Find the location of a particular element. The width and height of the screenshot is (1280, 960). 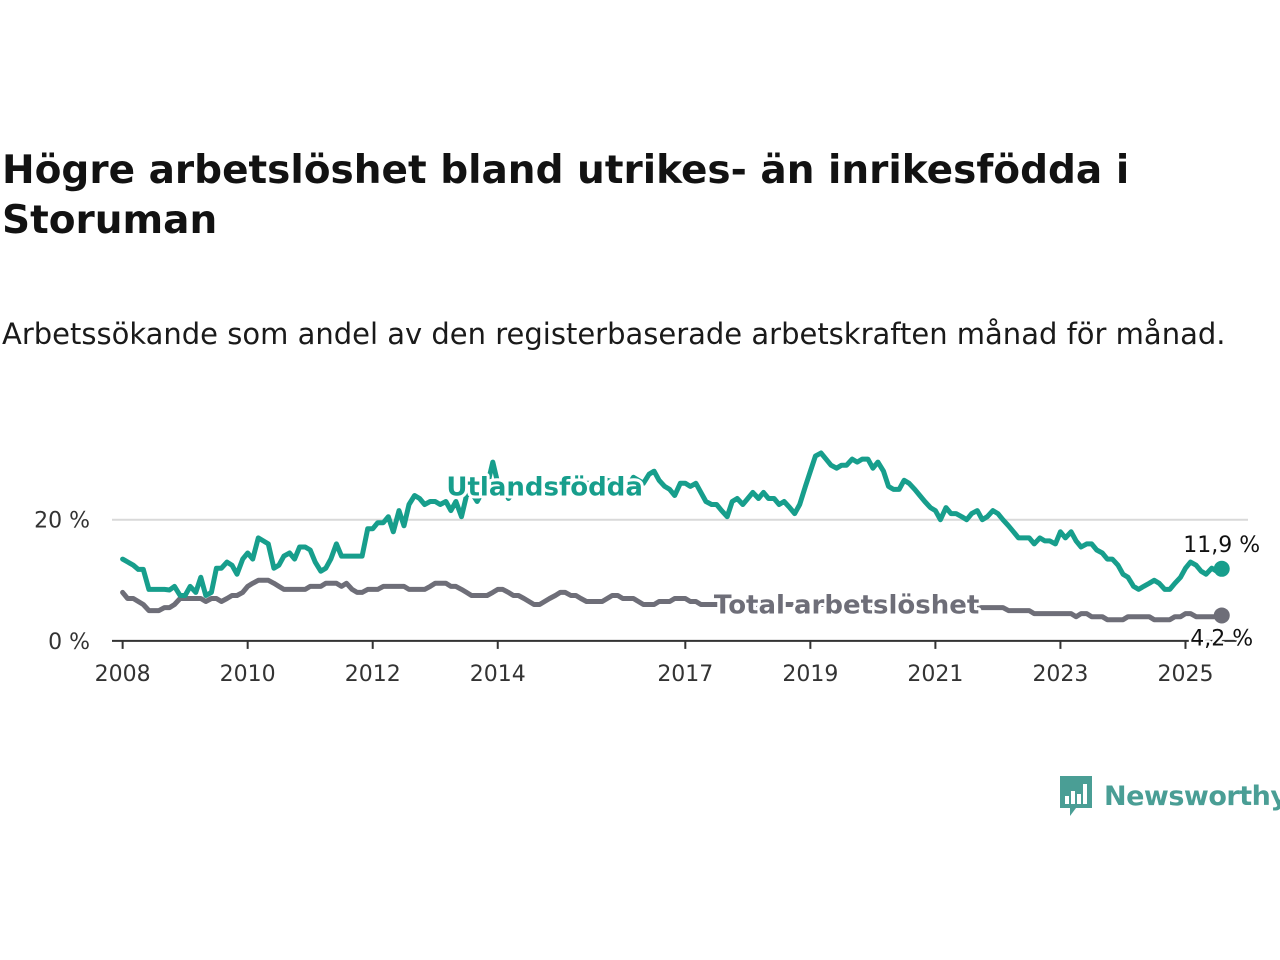

x-tick-label: 2010 is located at coordinates (248, 674).